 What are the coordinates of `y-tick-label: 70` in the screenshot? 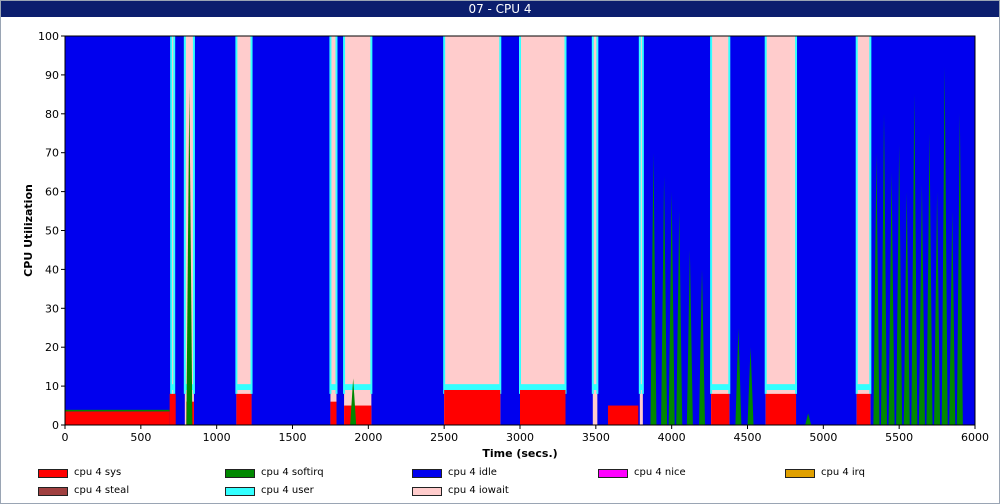 It's located at (52, 153).